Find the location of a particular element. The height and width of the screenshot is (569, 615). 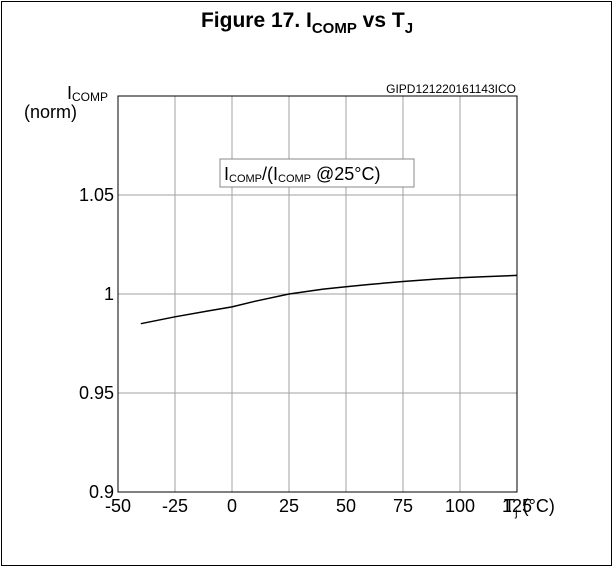

annotation-box is located at coordinates (317, 173).